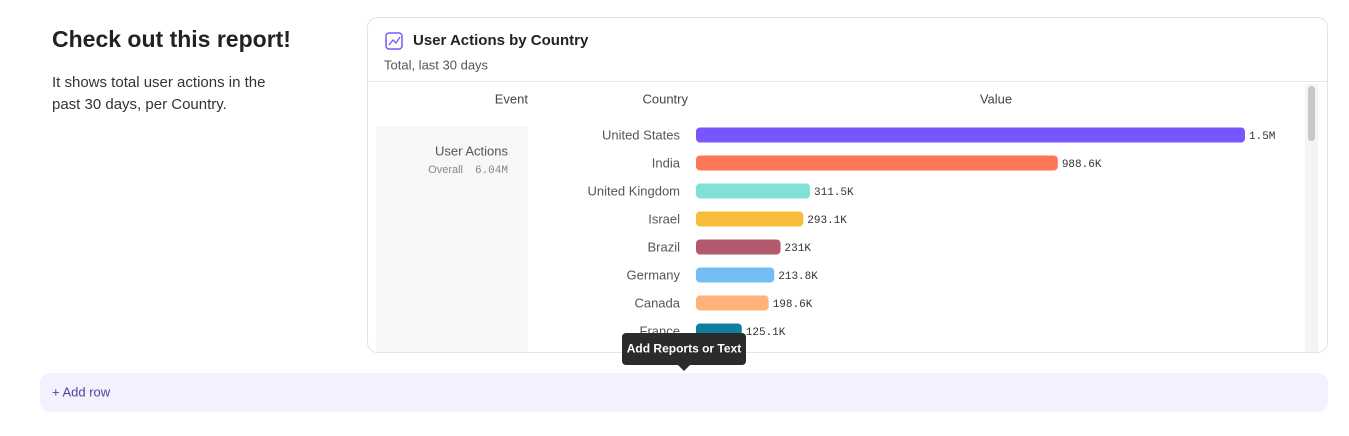 The image size is (1349, 436). I want to click on value-label: 311.5K, so click(834, 193).